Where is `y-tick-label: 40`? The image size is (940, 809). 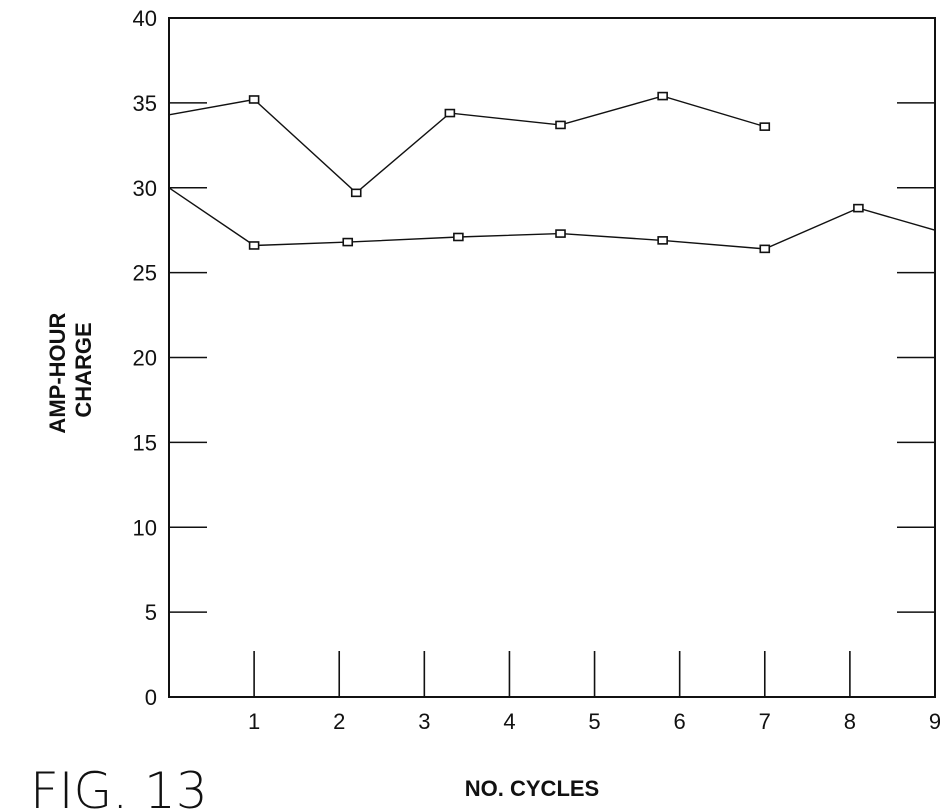
y-tick-label: 40 is located at coordinates (145, 18).